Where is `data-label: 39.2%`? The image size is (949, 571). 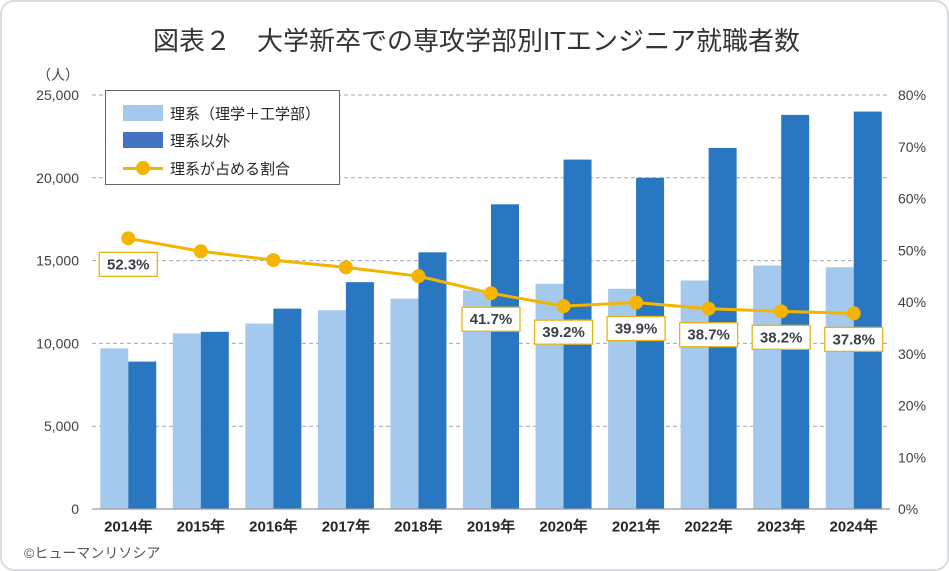
data-label: 39.2% is located at coordinates (563, 332).